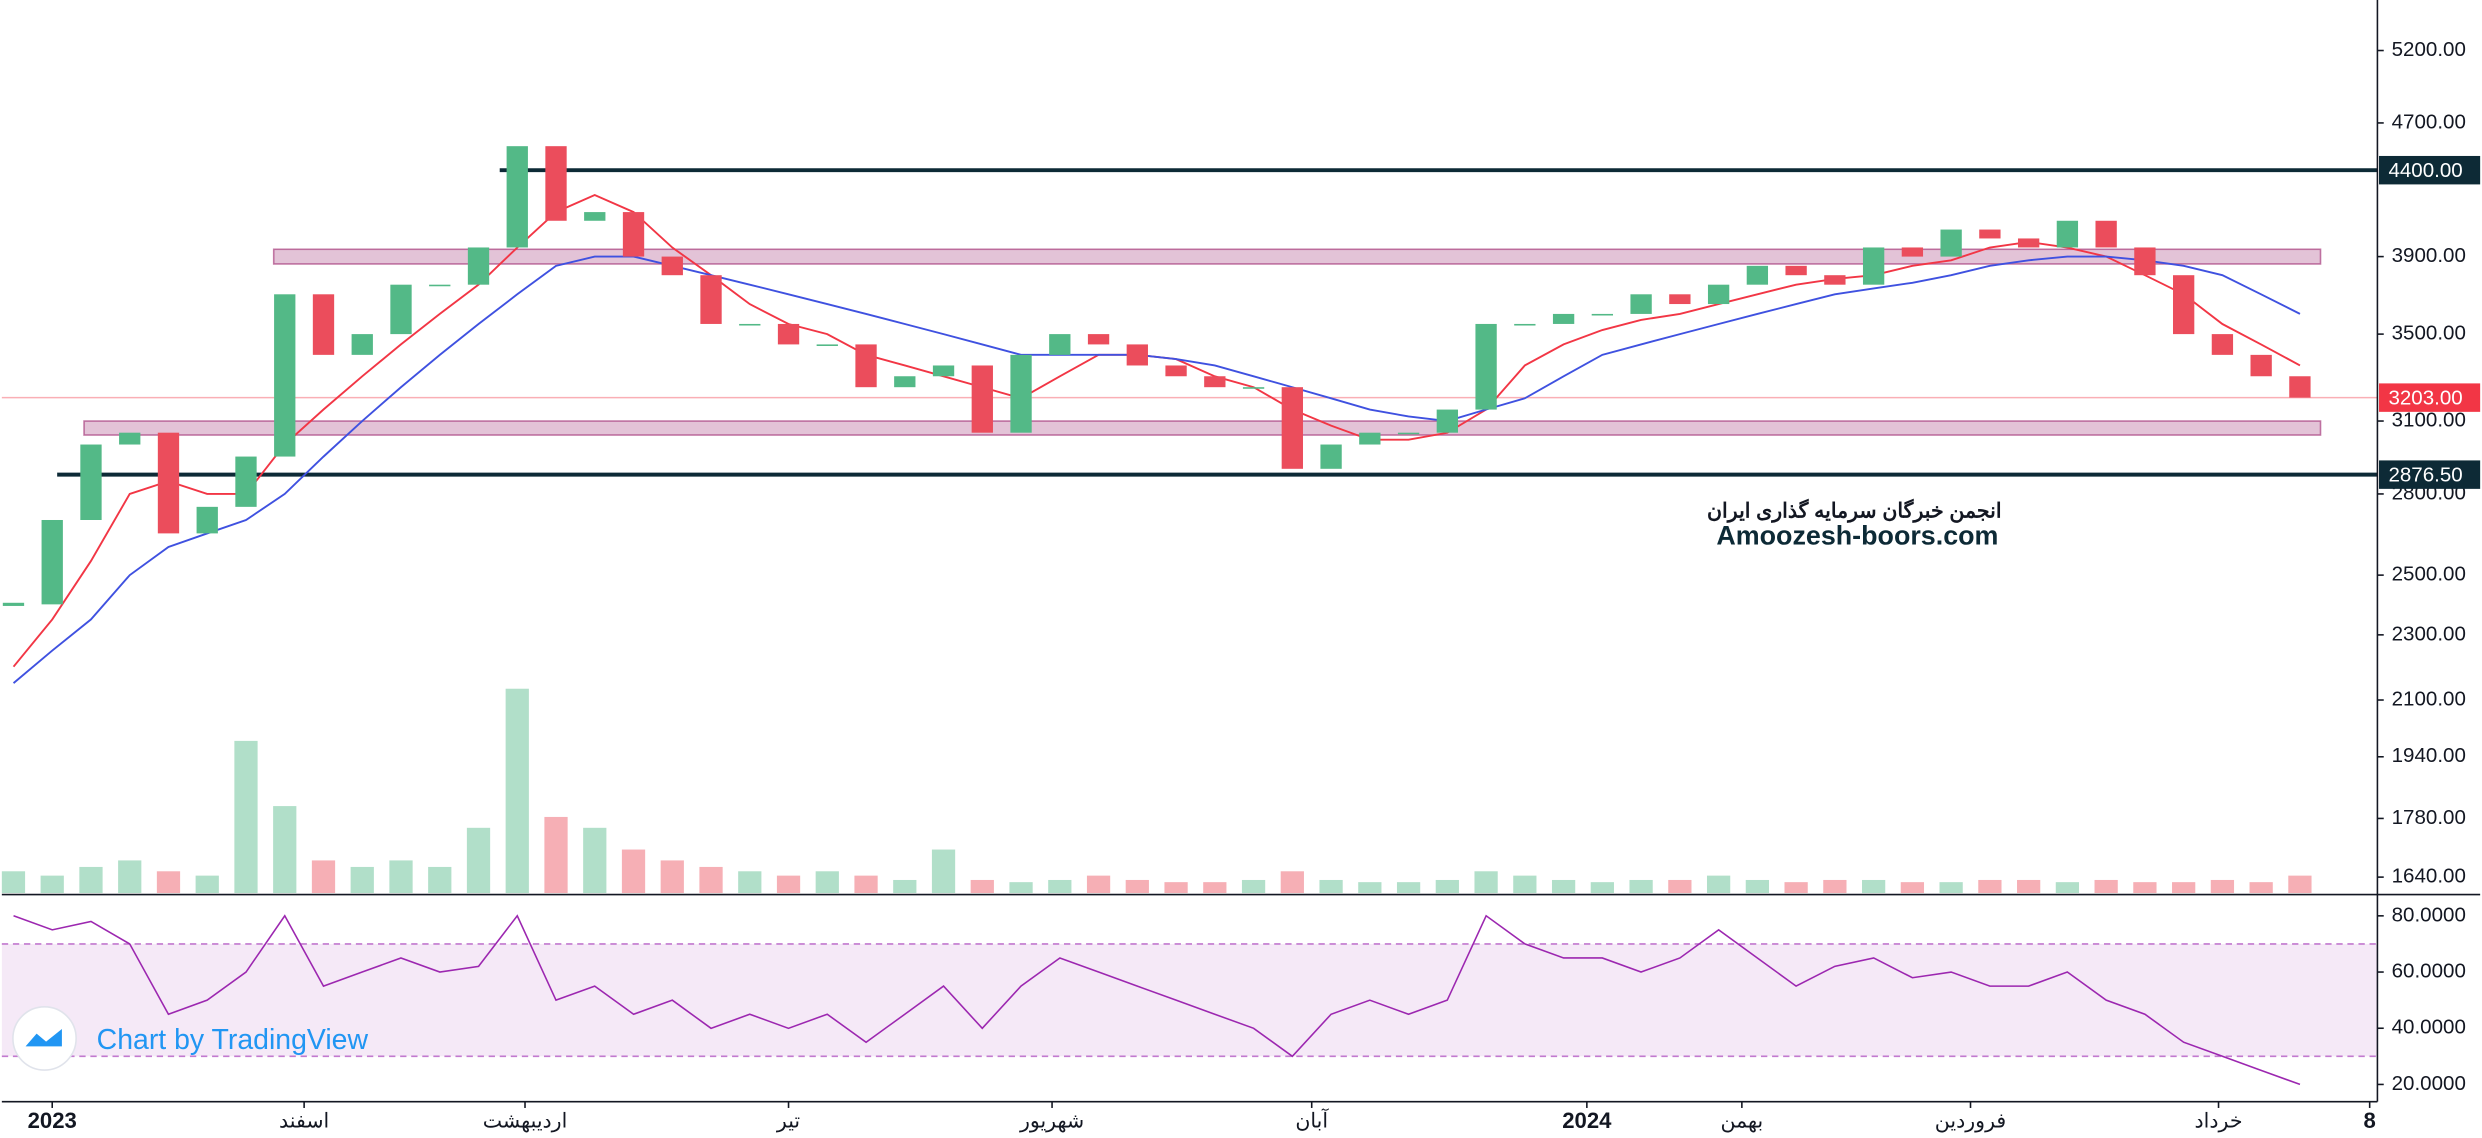 Image resolution: width=2482 pixels, height=1138 pixels. I want to click on branding-text: Chart by TradingView, so click(233, 1040).